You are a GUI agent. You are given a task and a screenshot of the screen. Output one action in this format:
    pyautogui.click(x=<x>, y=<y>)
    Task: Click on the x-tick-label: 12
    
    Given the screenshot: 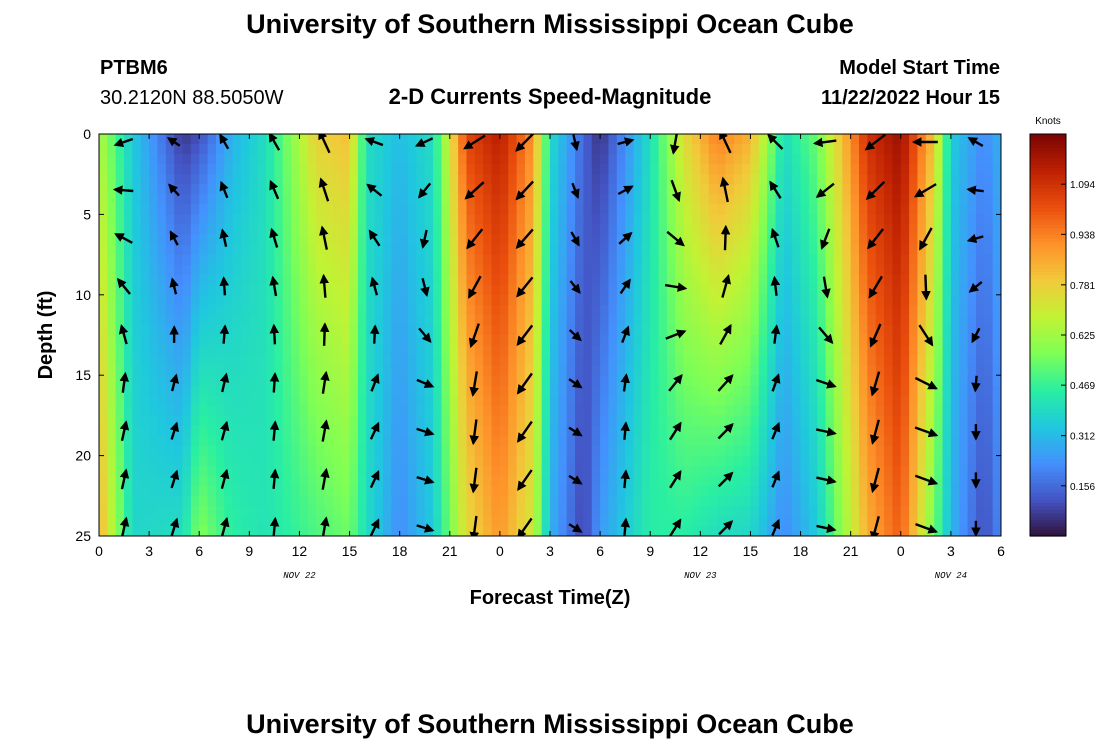 What is the action you would take?
    pyautogui.click(x=701, y=551)
    